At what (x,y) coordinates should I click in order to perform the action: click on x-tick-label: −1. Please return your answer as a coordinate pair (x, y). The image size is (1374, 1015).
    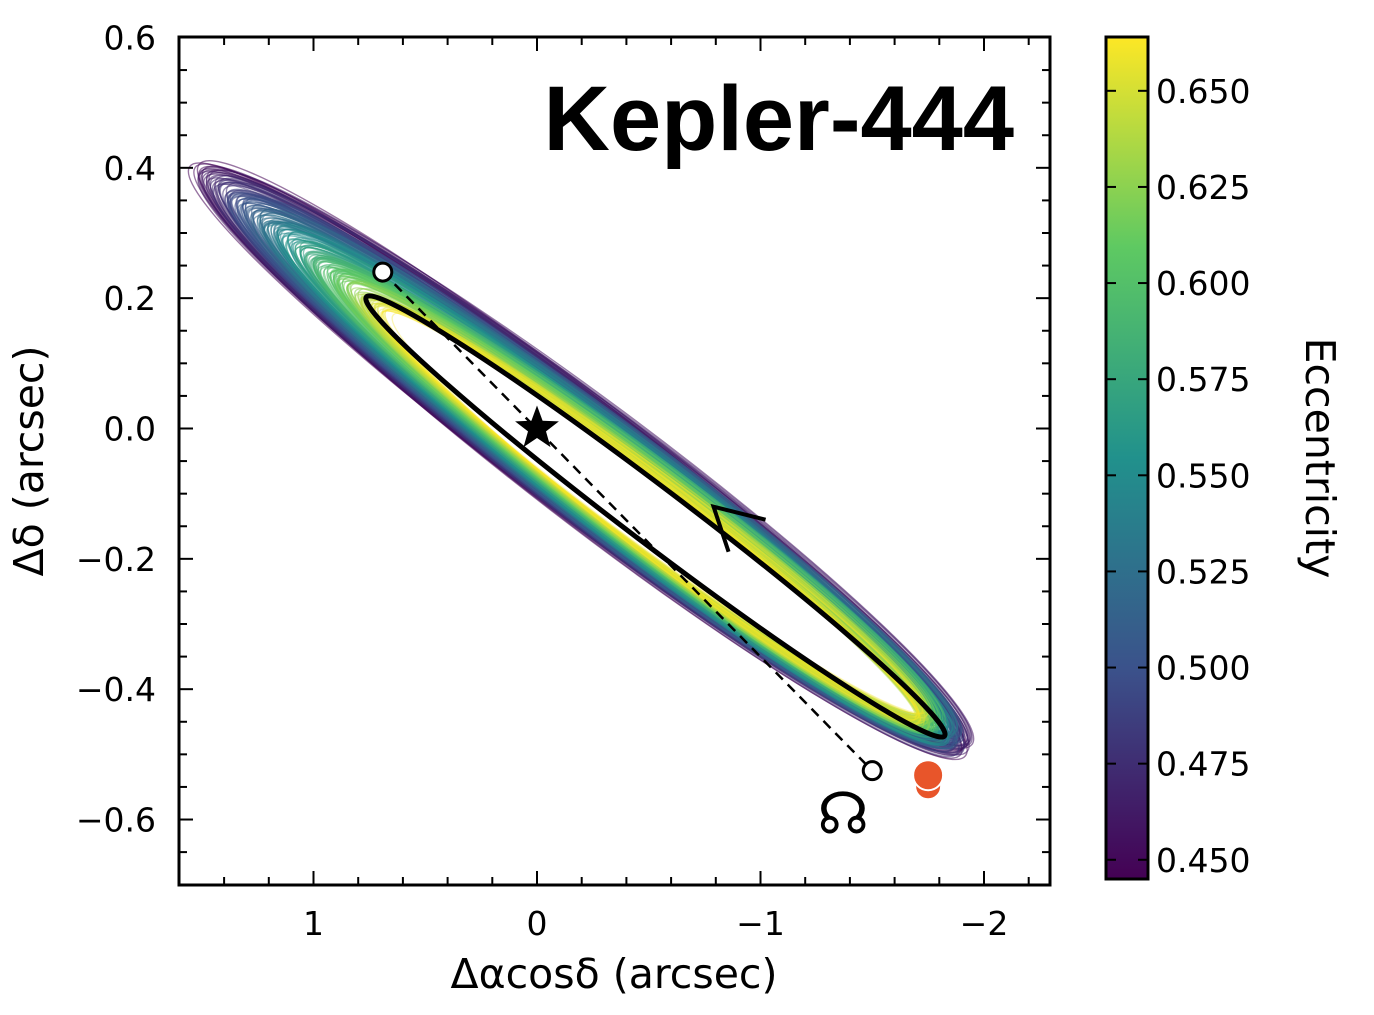
    Looking at the image, I should click on (760, 923).